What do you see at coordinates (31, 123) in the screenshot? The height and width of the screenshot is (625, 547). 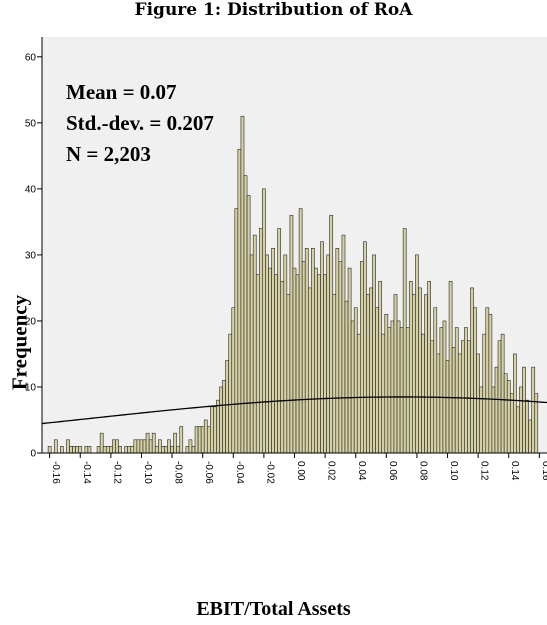 I see `y-tick-label: 50` at bounding box center [31, 123].